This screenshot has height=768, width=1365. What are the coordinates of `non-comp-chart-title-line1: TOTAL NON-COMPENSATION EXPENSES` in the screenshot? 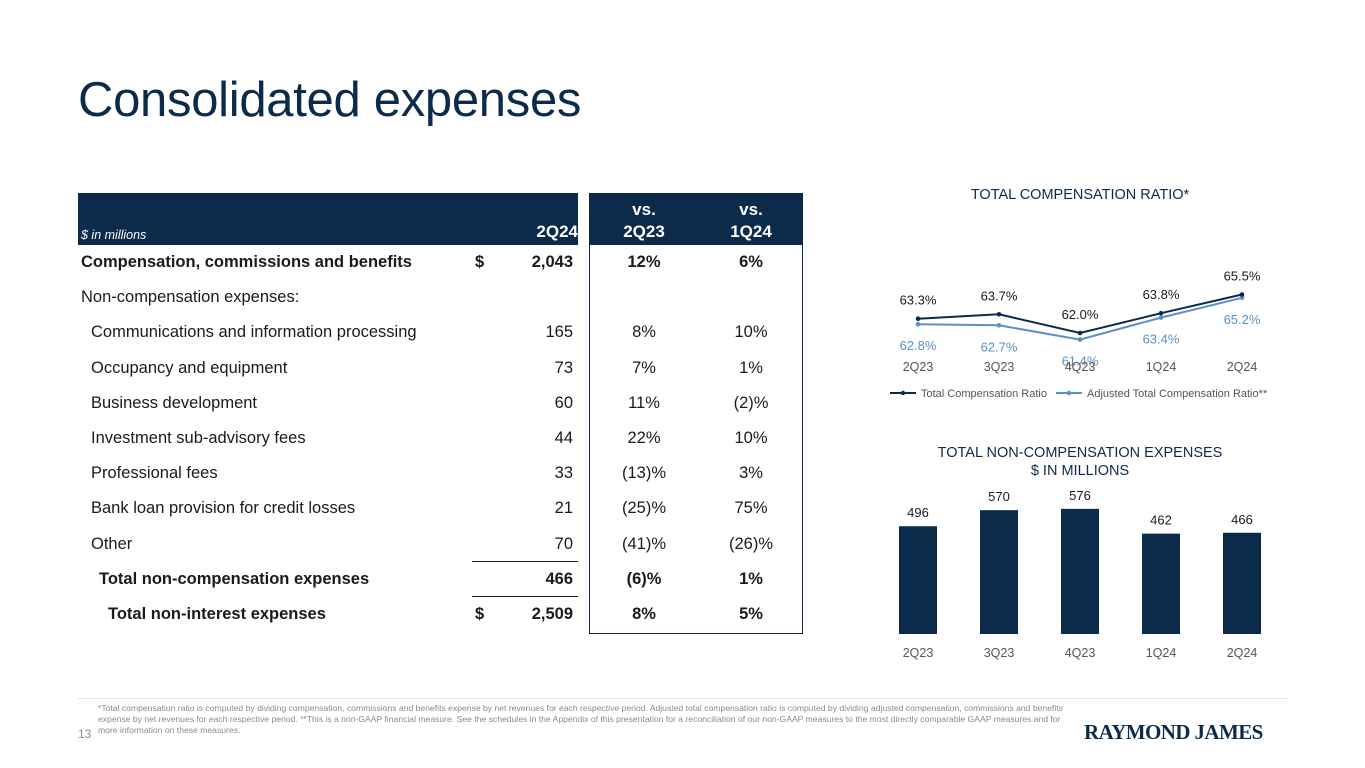 It's located at (1080, 453).